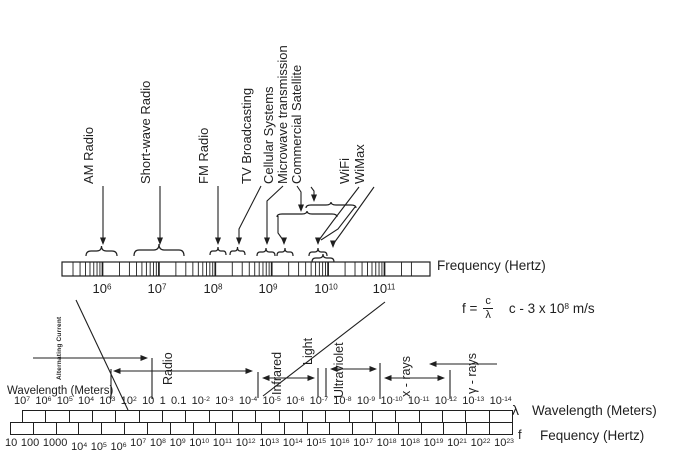 The width and height of the screenshot is (688, 464). What do you see at coordinates (339, 213) in the screenshot?
I see `band-leader-wifi` at bounding box center [339, 213].